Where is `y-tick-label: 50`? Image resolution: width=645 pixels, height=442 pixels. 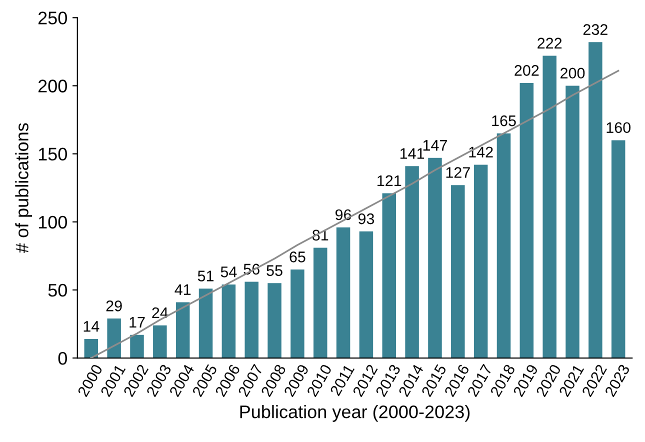
y-tick-label: 50 is located at coordinates (57, 290).